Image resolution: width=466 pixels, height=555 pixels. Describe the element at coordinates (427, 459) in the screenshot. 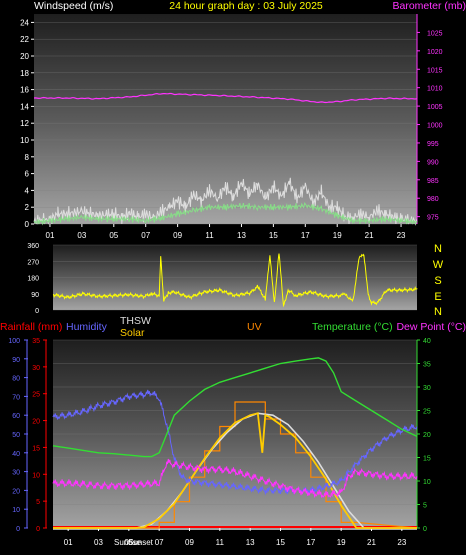

I see `temp-tick-label-3: 15` at that location.